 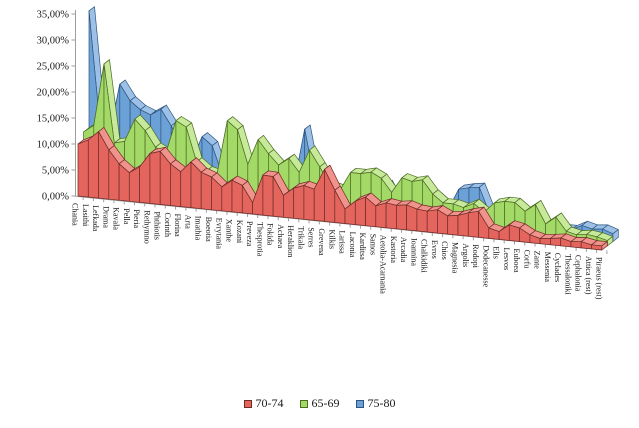 What do you see at coordinates (331, 239) in the screenshot?
I see `x-axis-category-label: Kilkis` at bounding box center [331, 239].